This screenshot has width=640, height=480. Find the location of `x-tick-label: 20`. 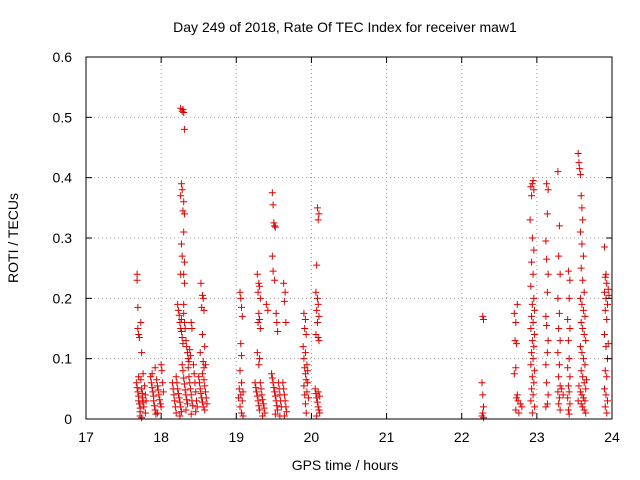

x-tick-label: 20 is located at coordinates (312, 437).